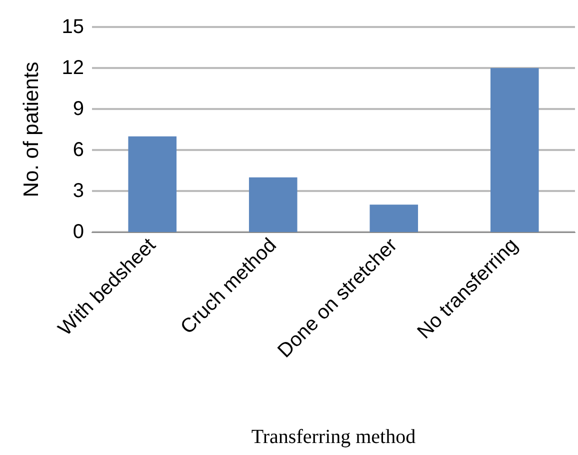 The image size is (578, 455). I want to click on y-tick-label: 6, so click(78, 150).